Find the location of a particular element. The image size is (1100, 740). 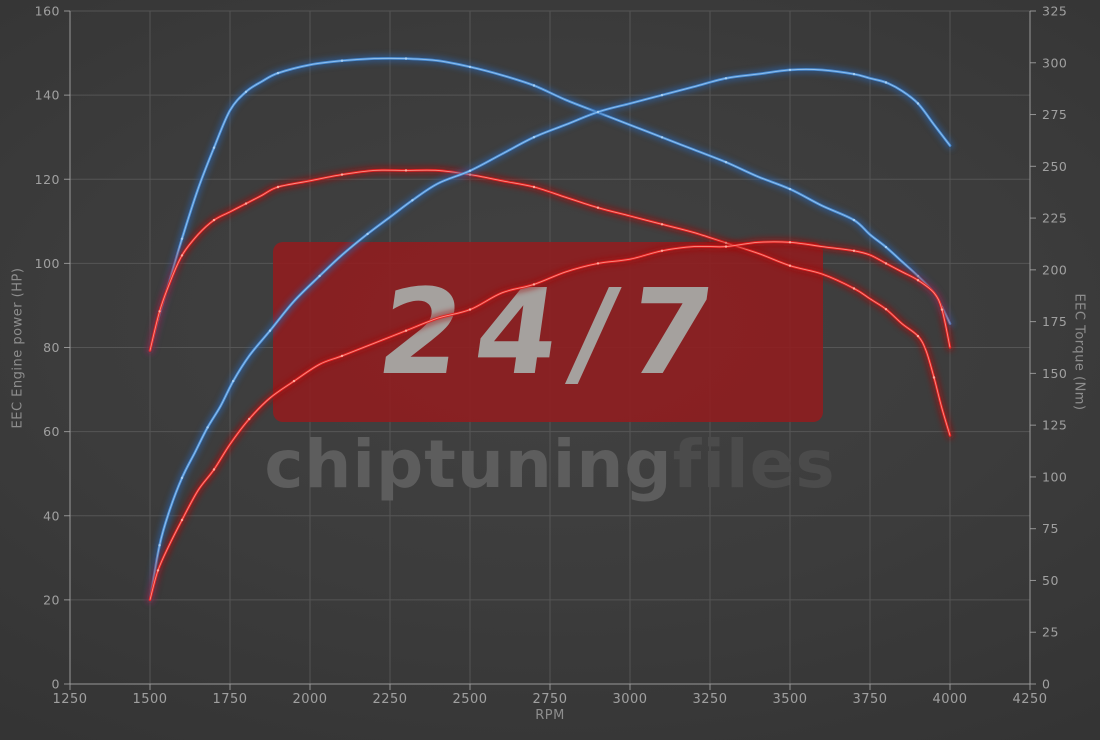

left-tick-label: 80 is located at coordinates (51, 347).